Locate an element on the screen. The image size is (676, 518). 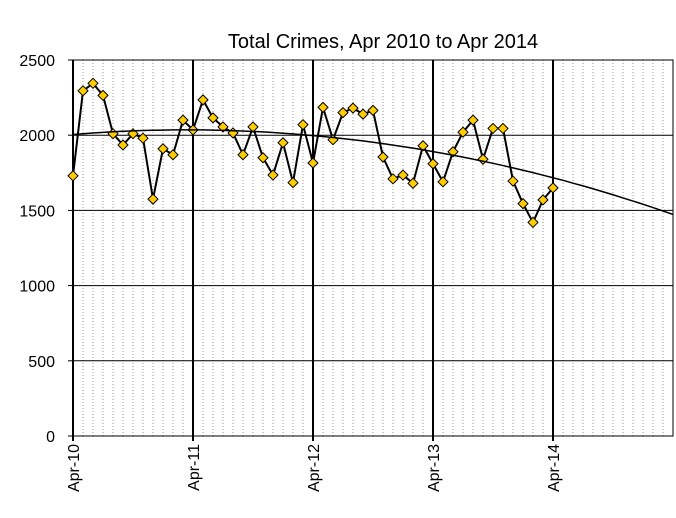
x-tick-label: Apr-12 is located at coordinates (314, 468).